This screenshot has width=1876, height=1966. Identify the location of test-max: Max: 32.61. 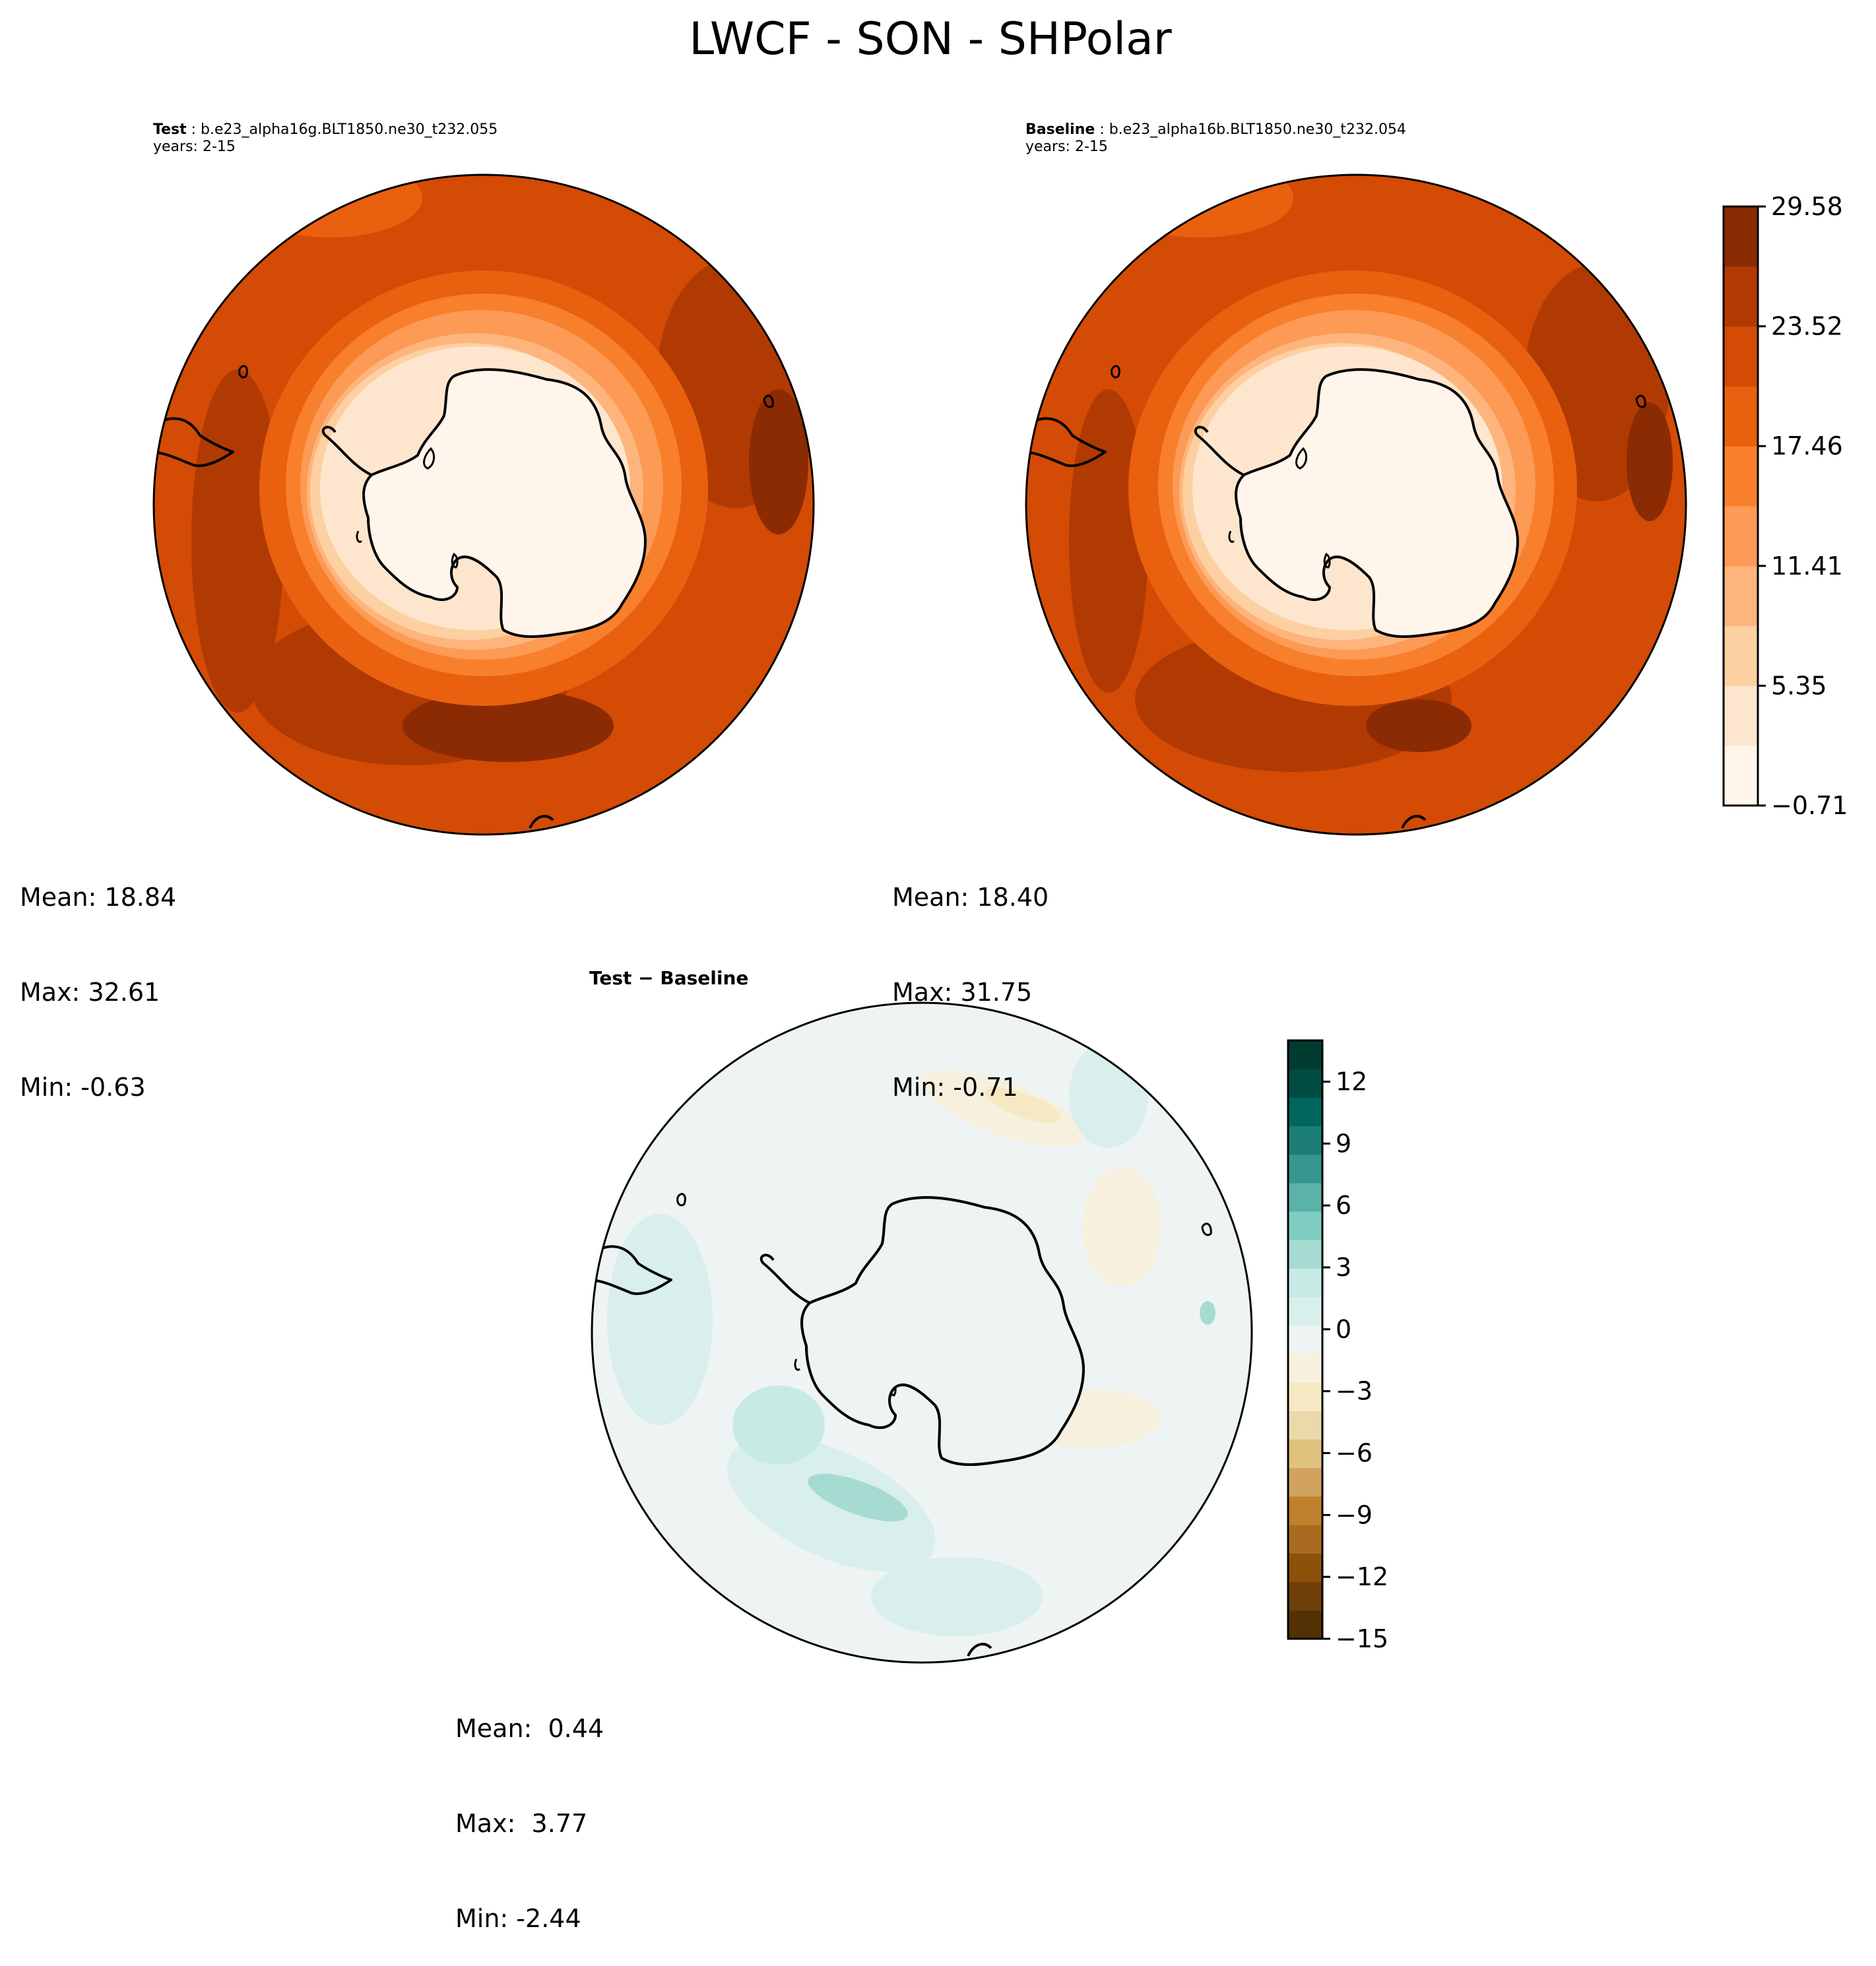
(90, 992).